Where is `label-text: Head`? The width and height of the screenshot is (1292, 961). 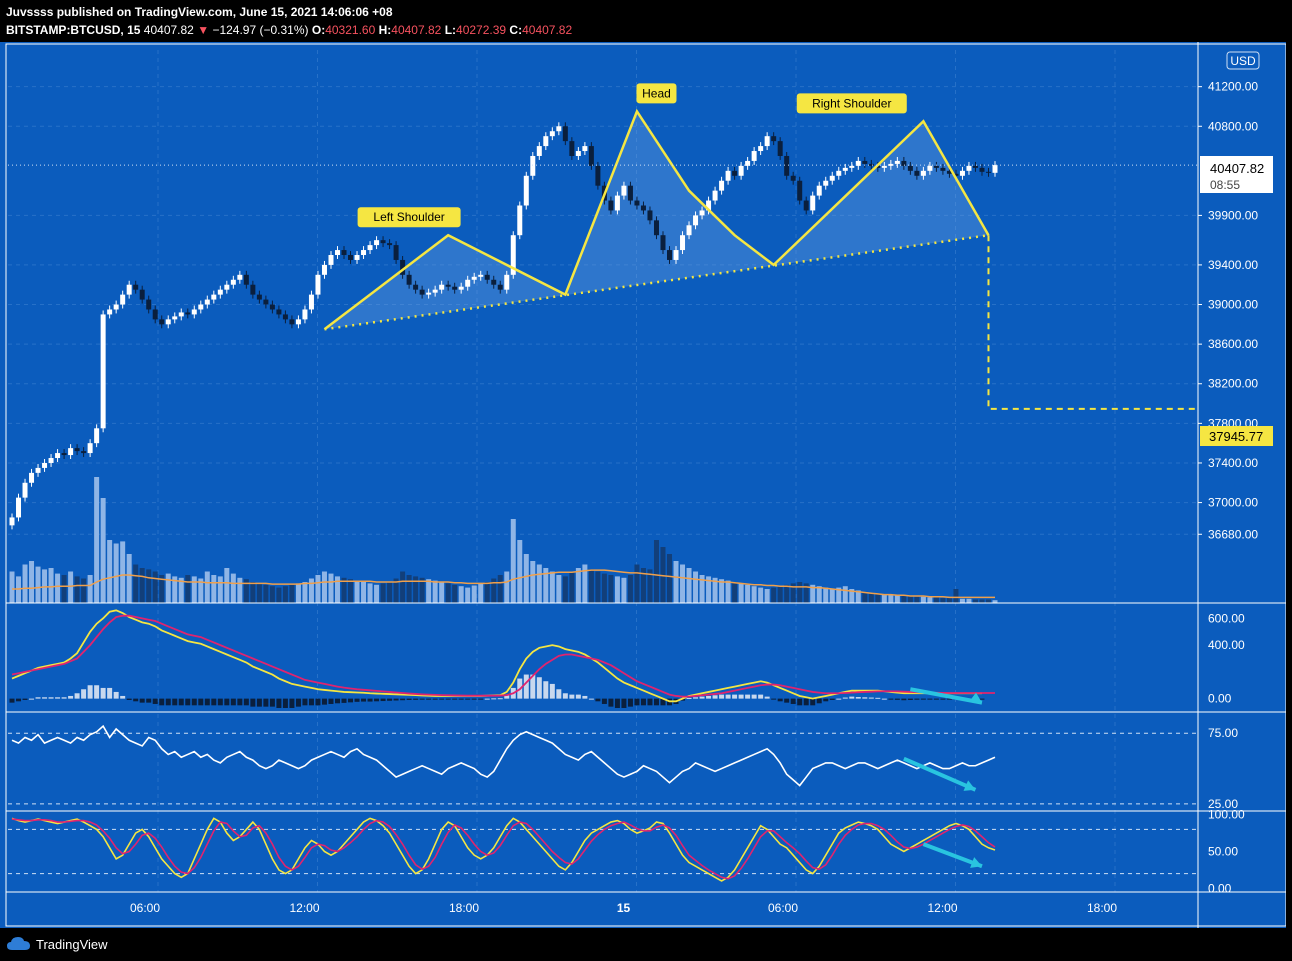 label-text: Head is located at coordinates (656, 93).